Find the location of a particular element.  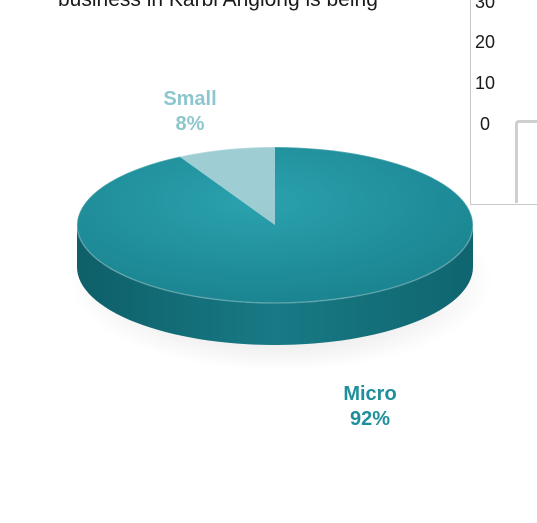

y-tick-label: 10 is located at coordinates (485, 83).